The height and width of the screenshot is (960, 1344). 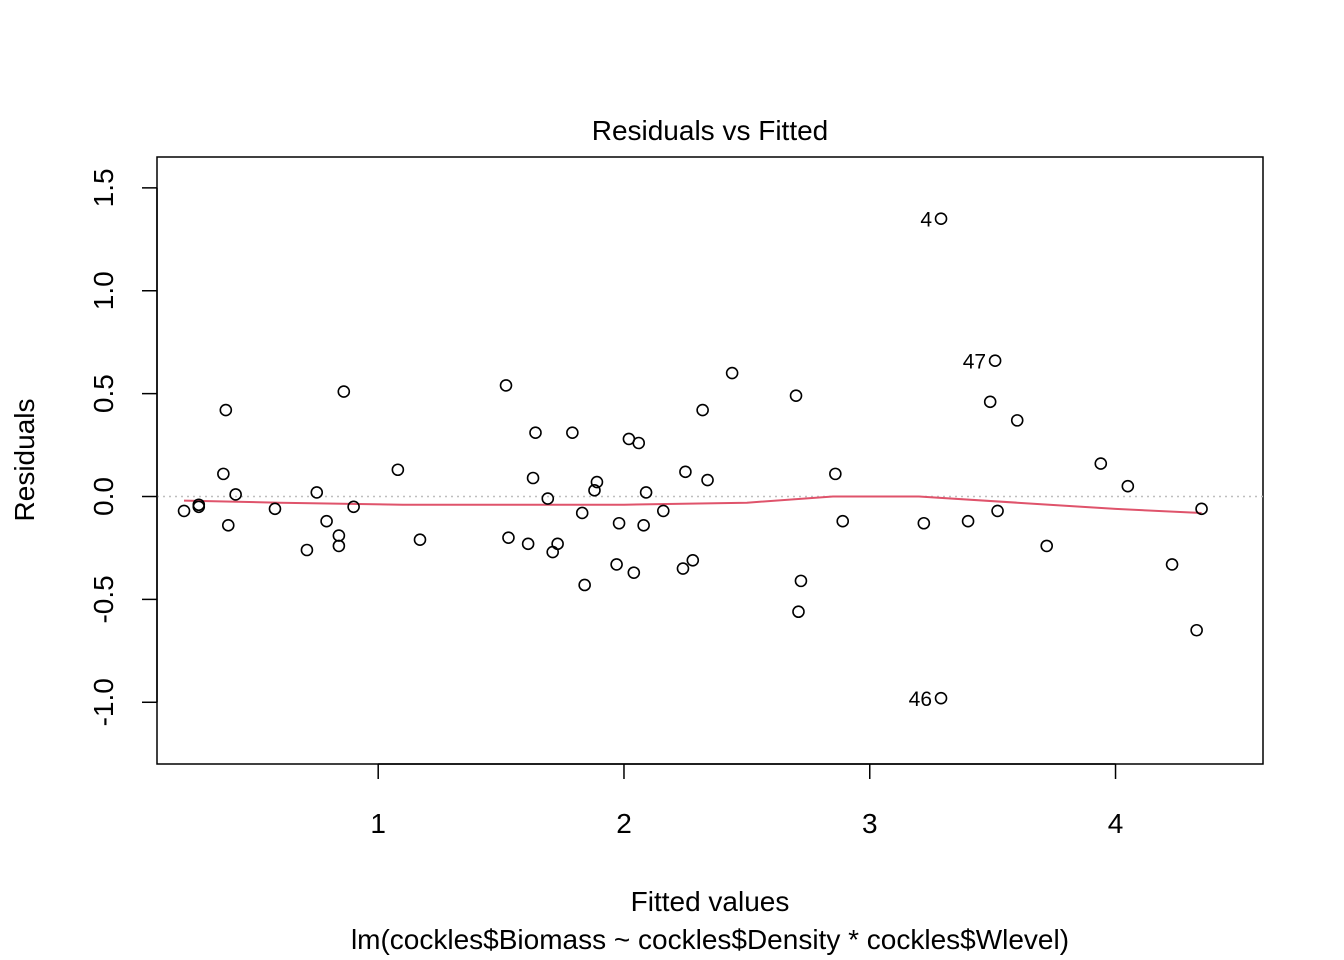 What do you see at coordinates (974, 362) in the screenshot?
I see `point-label: 47` at bounding box center [974, 362].